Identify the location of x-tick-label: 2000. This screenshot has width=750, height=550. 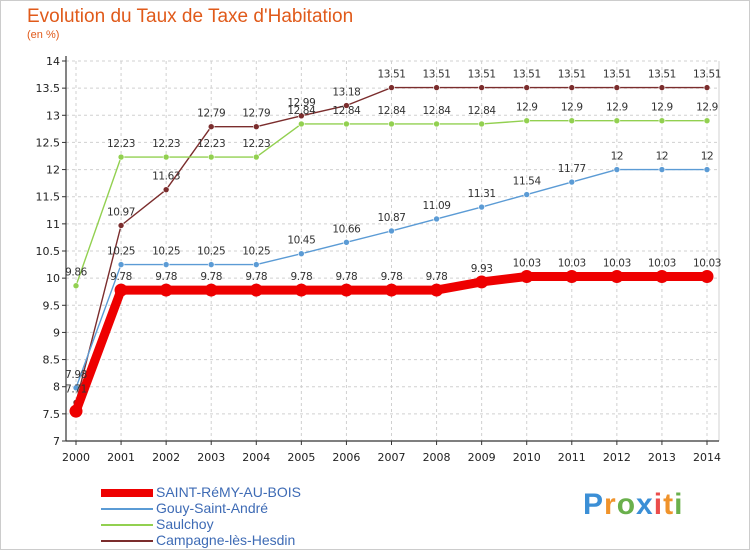
(76, 457).